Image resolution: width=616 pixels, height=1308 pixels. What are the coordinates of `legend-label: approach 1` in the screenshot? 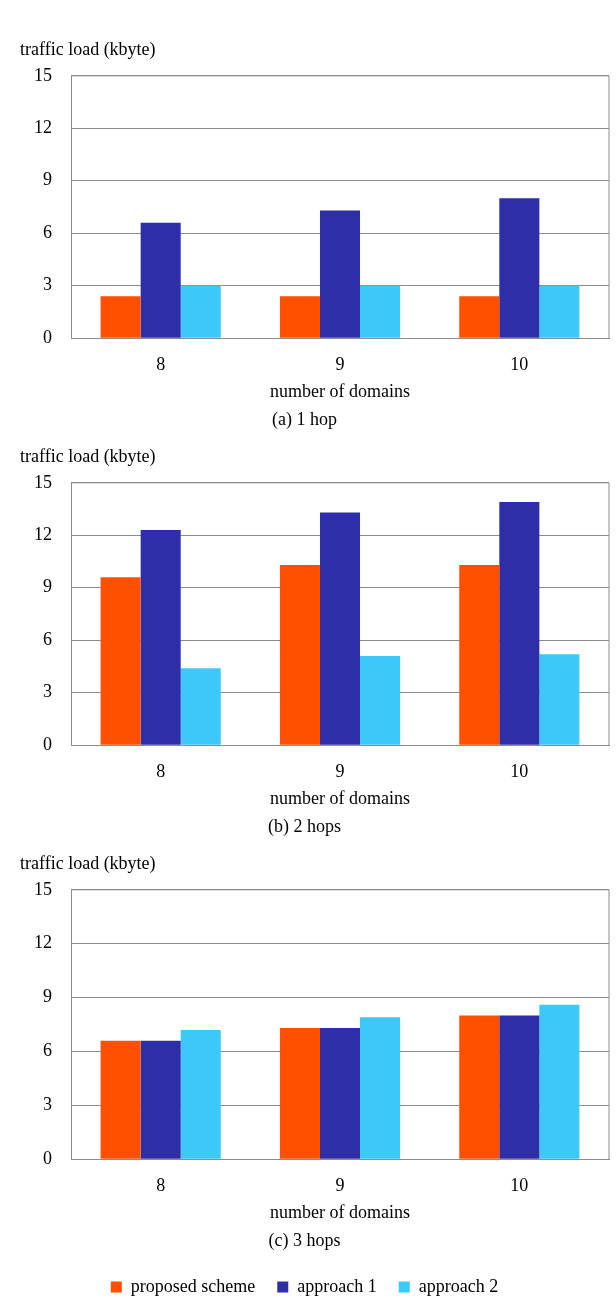 It's located at (337, 1285).